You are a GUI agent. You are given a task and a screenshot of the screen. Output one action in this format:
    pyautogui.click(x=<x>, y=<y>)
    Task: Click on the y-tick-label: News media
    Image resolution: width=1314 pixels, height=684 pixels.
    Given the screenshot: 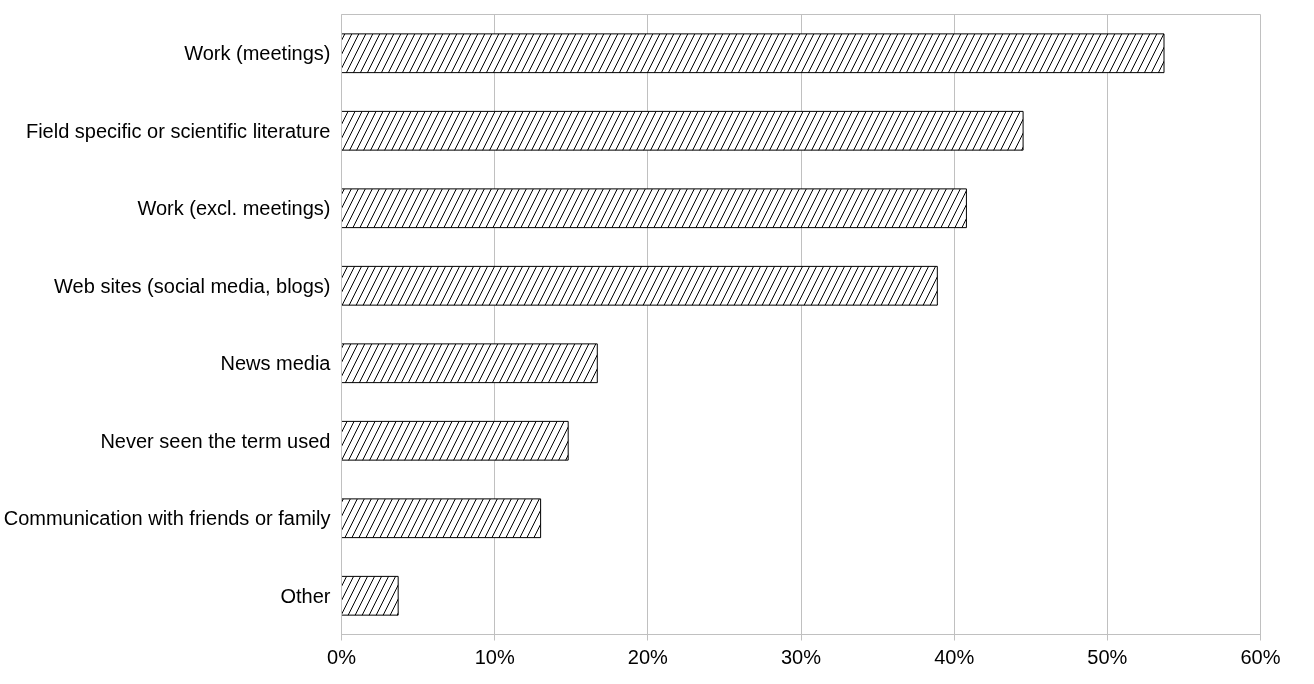 What is the action you would take?
    pyautogui.click(x=276, y=363)
    